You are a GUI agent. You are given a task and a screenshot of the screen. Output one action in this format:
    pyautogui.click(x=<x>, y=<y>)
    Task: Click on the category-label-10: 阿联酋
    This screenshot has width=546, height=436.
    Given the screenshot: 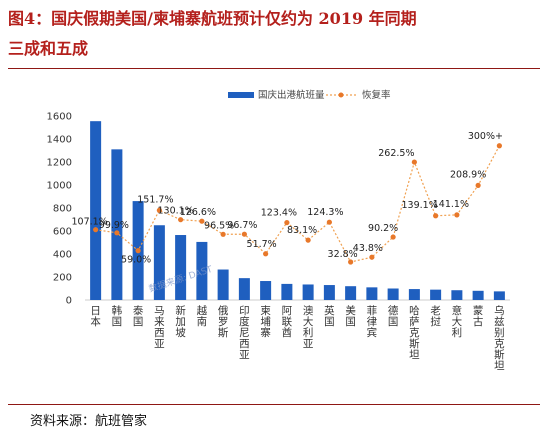 What is the action you would take?
    pyautogui.click(x=287, y=322)
    